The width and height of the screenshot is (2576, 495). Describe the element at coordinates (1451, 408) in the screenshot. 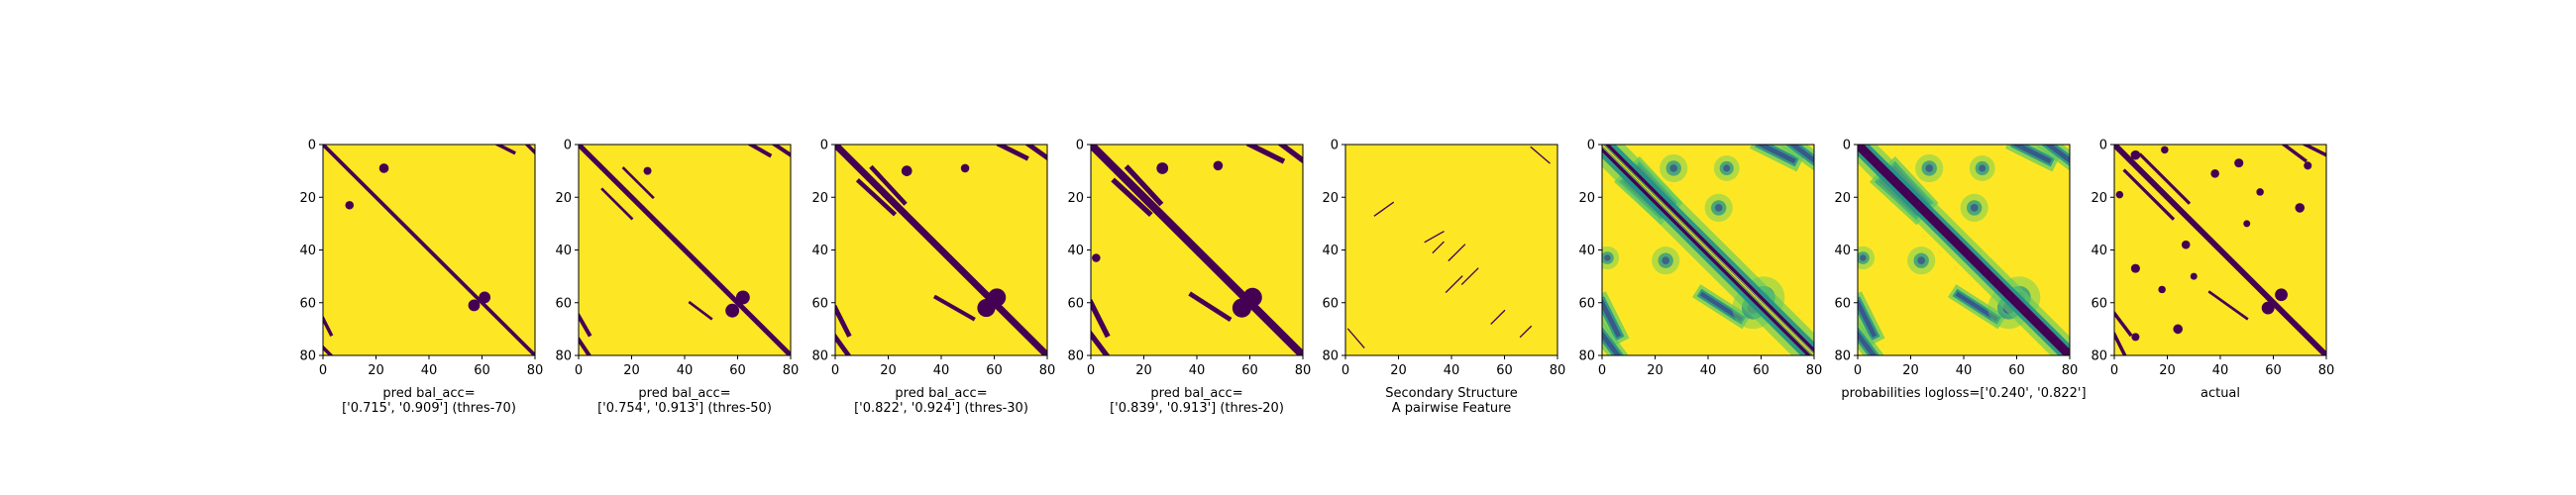

I see `panel-caption-line: A pairwise Feature` at that location.